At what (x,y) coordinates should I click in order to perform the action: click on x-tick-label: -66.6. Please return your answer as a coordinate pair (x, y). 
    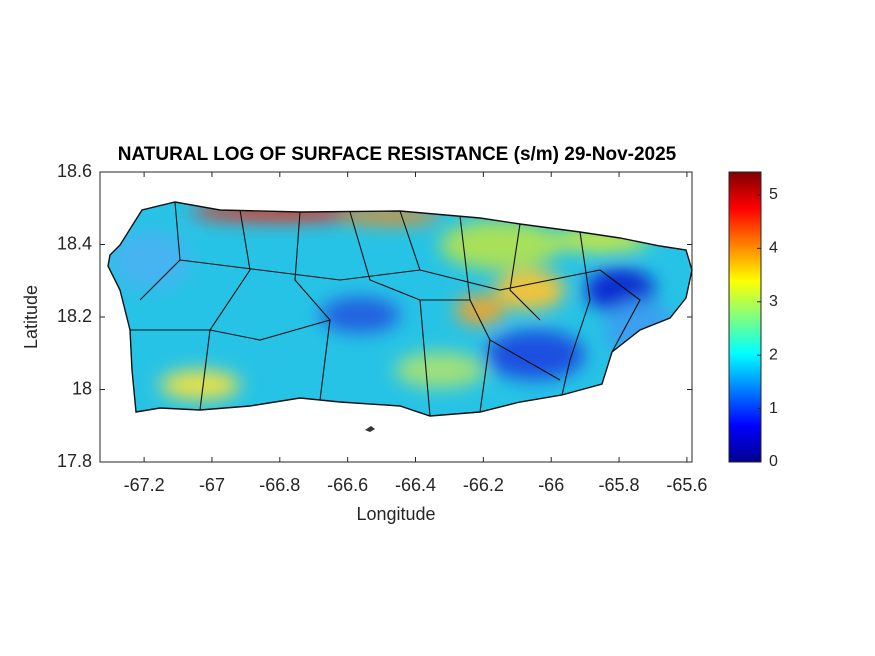
    Looking at the image, I should click on (347, 485).